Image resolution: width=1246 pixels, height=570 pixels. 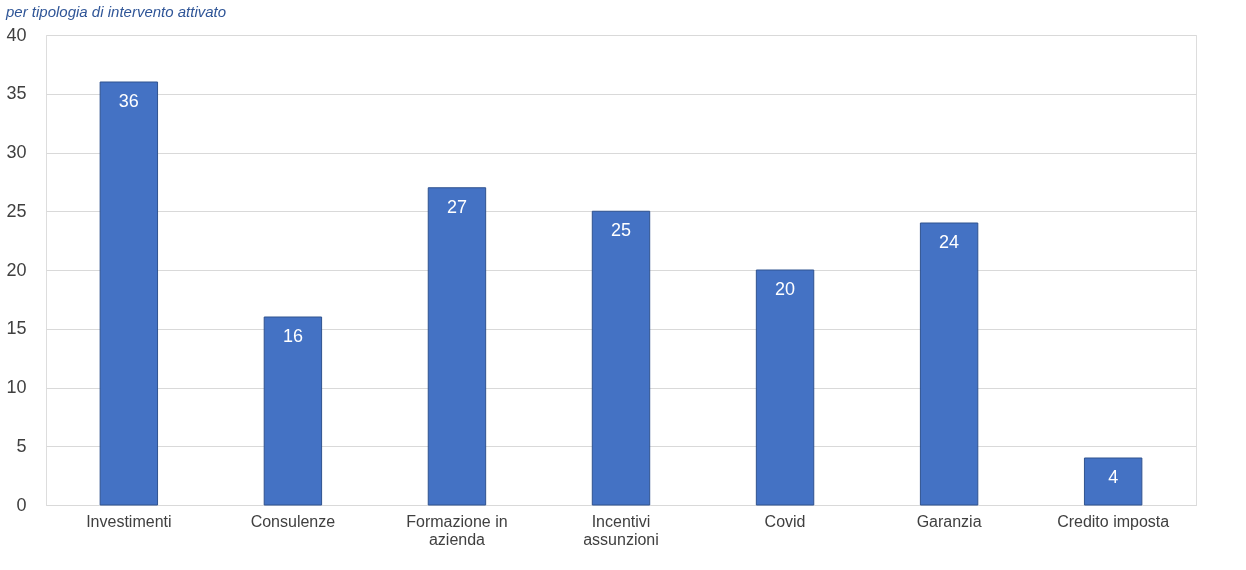 I want to click on y-tick-label: 0, so click(x=21, y=504).